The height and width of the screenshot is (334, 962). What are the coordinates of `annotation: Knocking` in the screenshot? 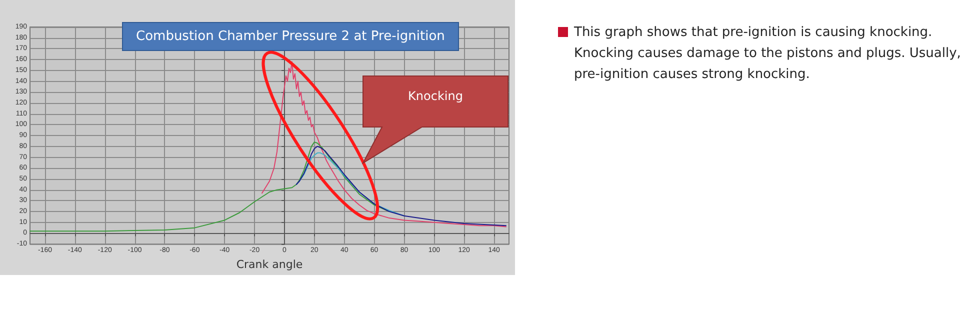 It's located at (435, 96).